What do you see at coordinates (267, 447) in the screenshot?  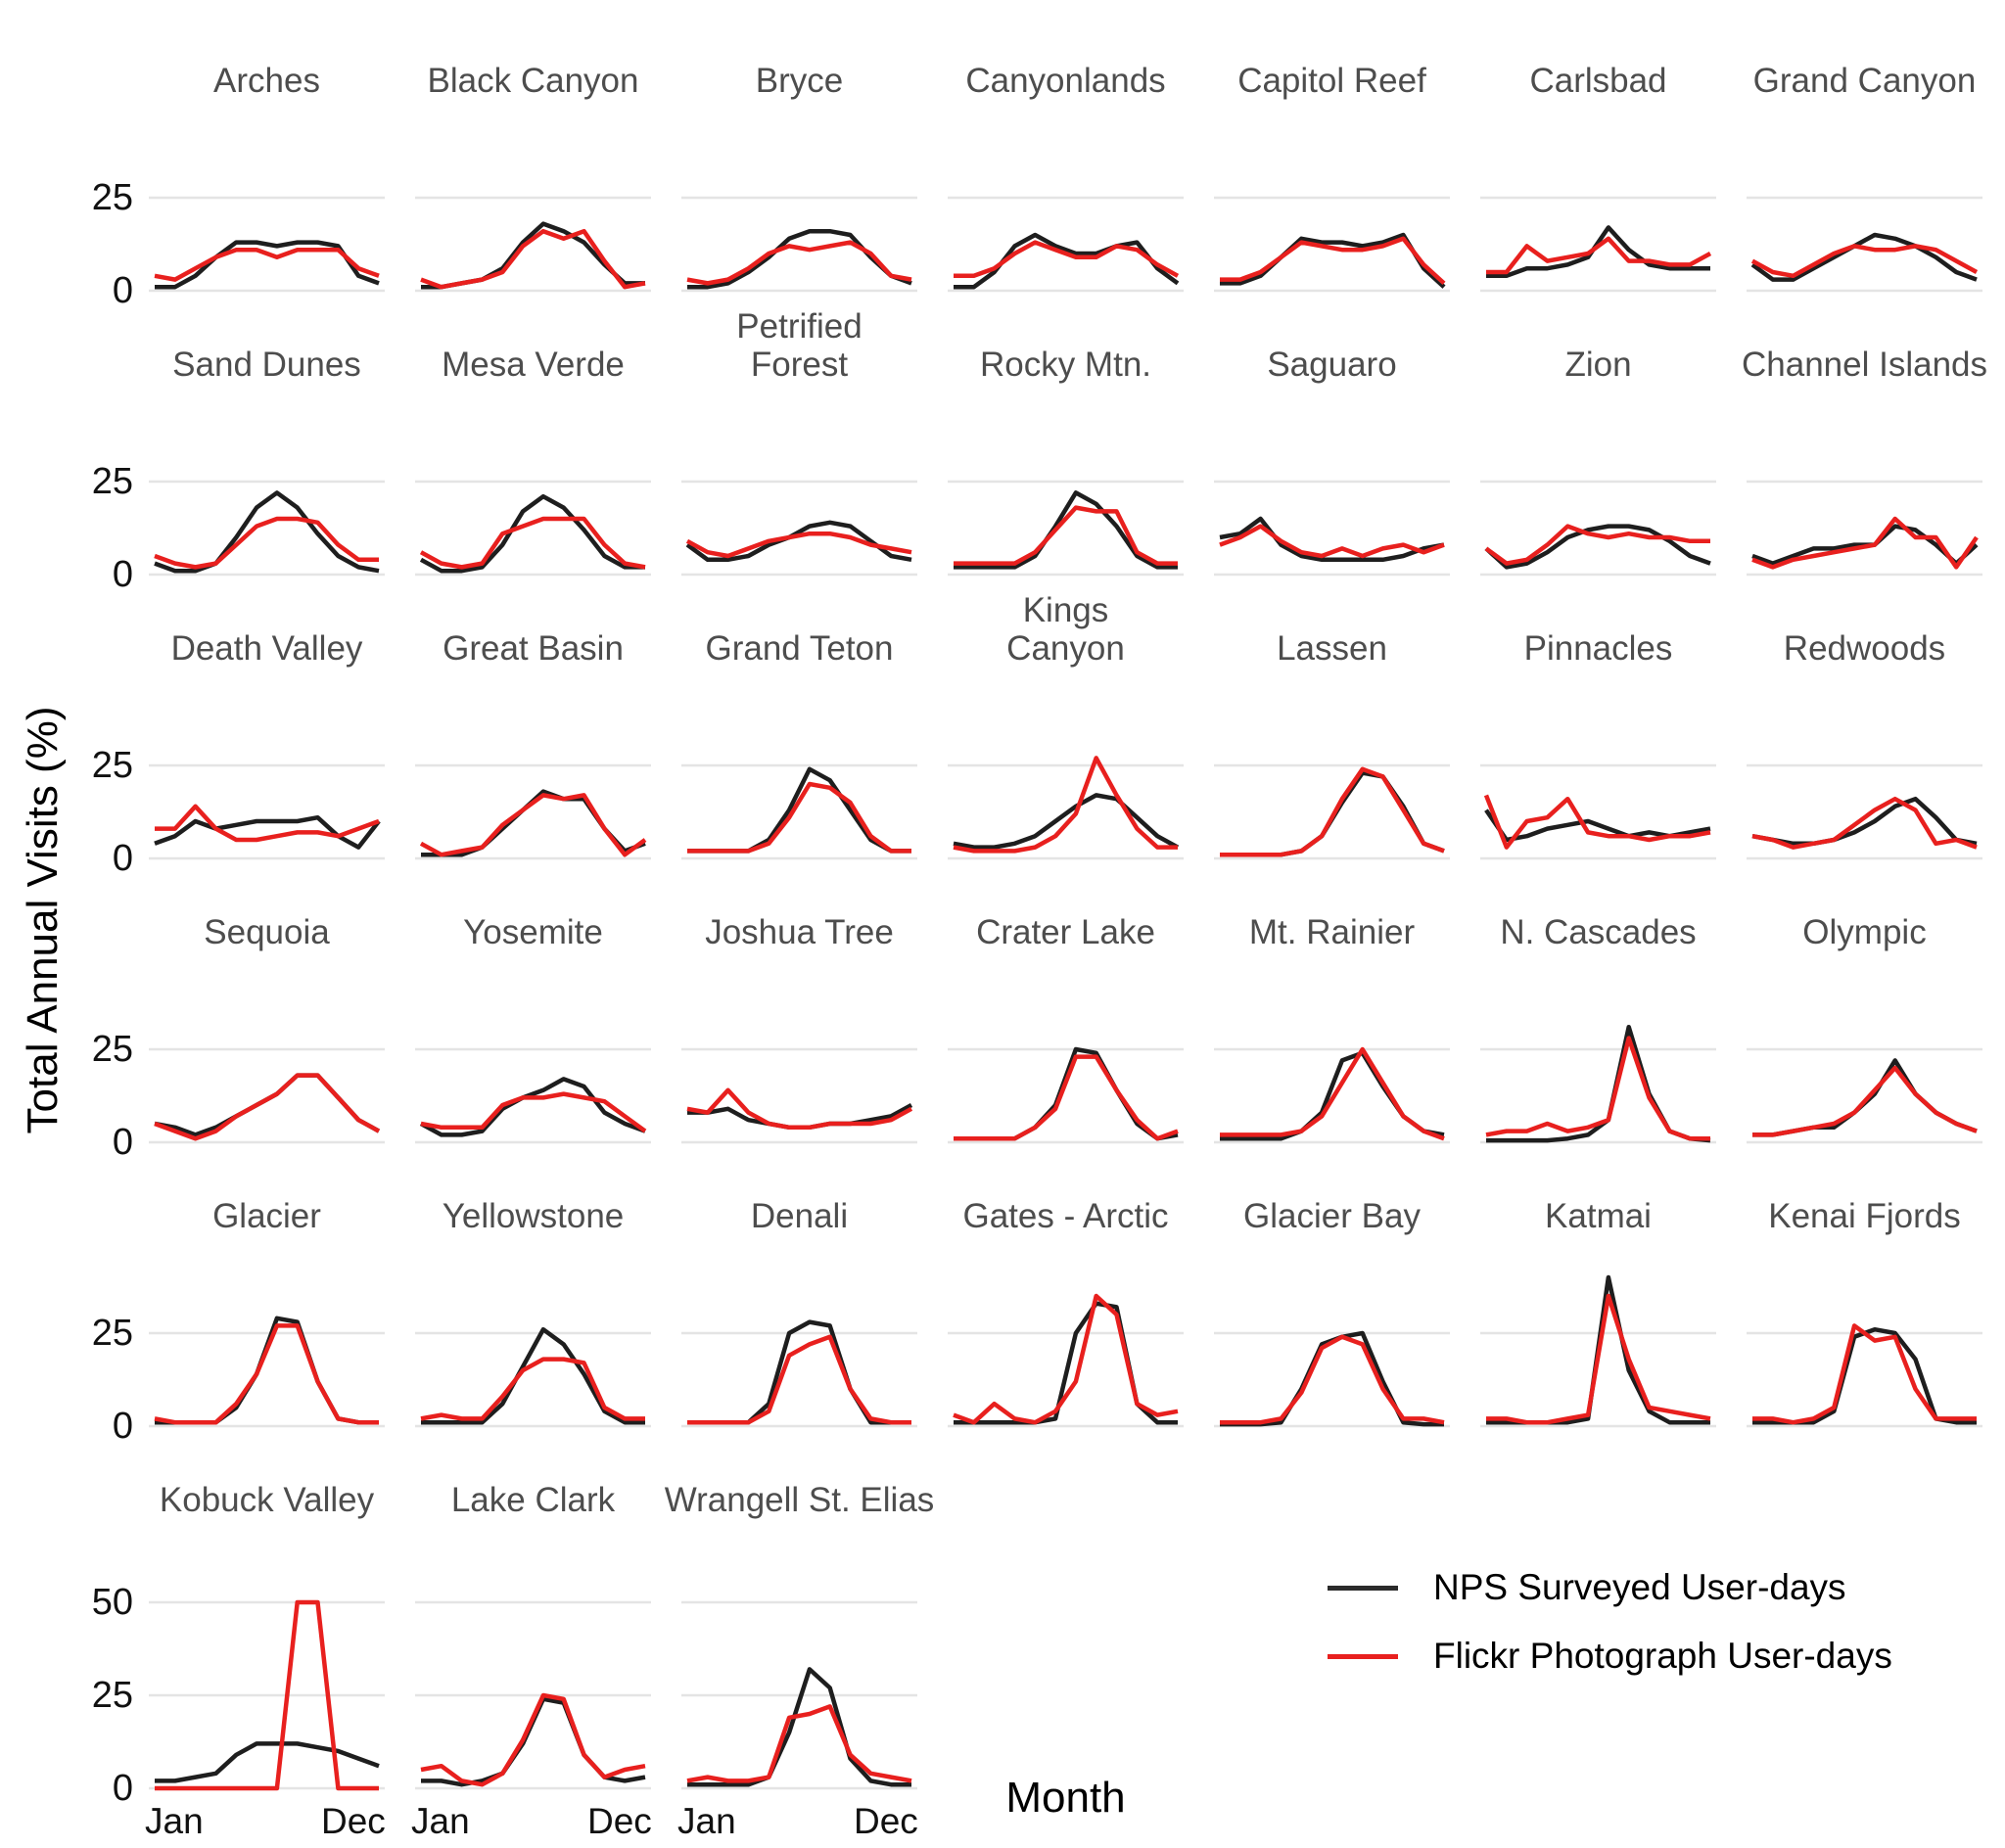 I see `facet-panel-sand-dunes: Sand Dunes` at bounding box center [267, 447].